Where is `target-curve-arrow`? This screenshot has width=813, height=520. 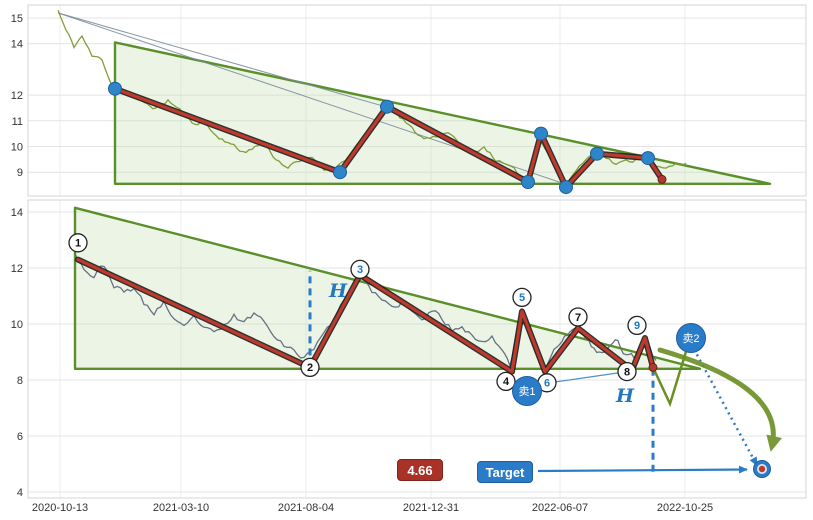
target-curve-arrow is located at coordinates (720, 399).